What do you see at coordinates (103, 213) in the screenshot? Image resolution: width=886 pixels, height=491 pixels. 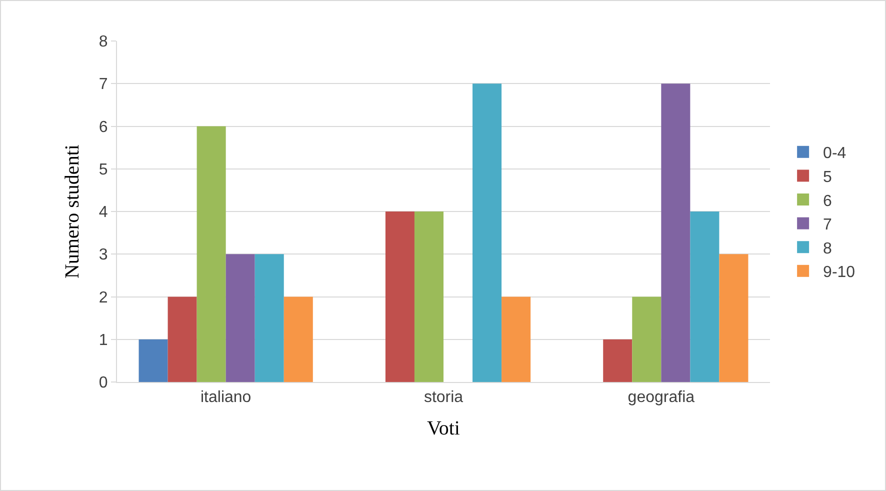 I see `y-tick-label: 4` at bounding box center [103, 213].